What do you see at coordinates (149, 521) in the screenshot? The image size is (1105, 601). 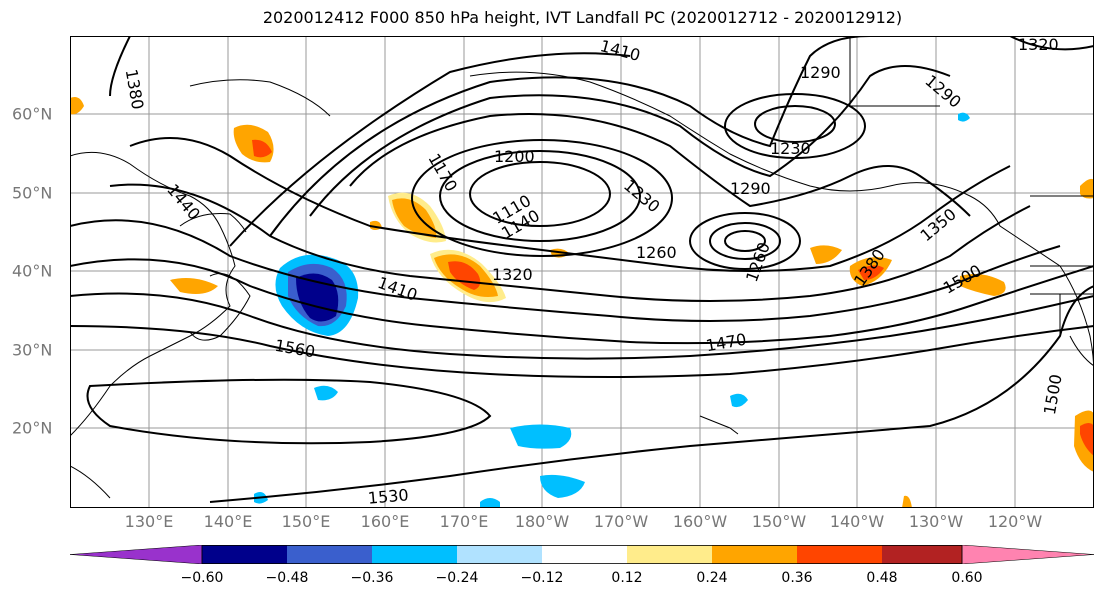 I see `lon-label: 130°E` at bounding box center [149, 521].